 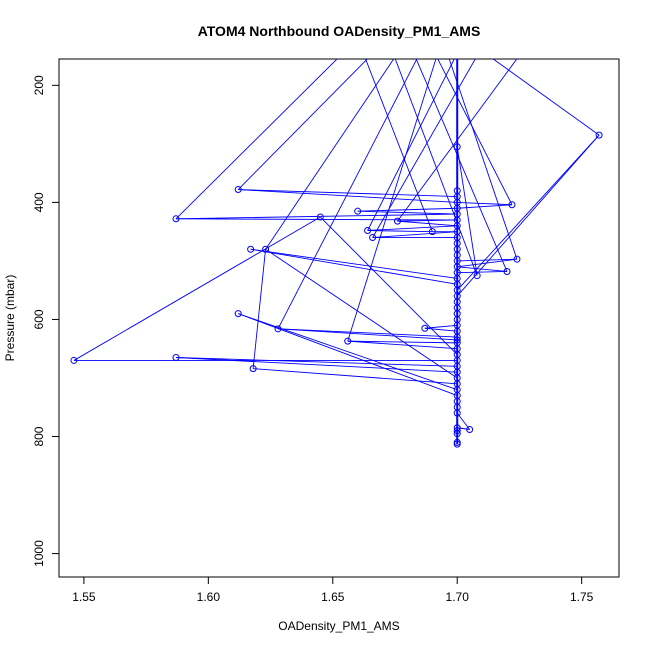 I want to click on chart-title: ATOM4 Northbound OADensity_PM1_AMS, so click(x=339, y=31).